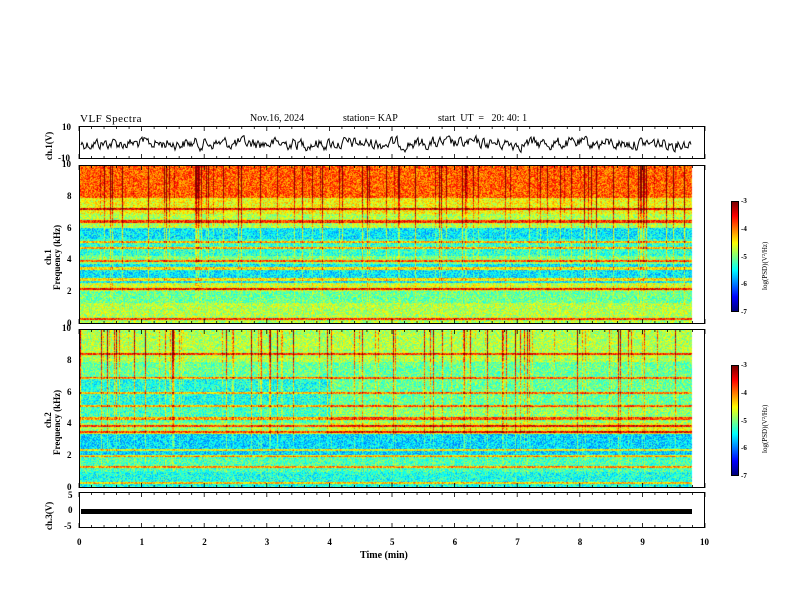 The height and width of the screenshot is (612, 792). I want to click on ch1-colorbar, so click(735, 256).